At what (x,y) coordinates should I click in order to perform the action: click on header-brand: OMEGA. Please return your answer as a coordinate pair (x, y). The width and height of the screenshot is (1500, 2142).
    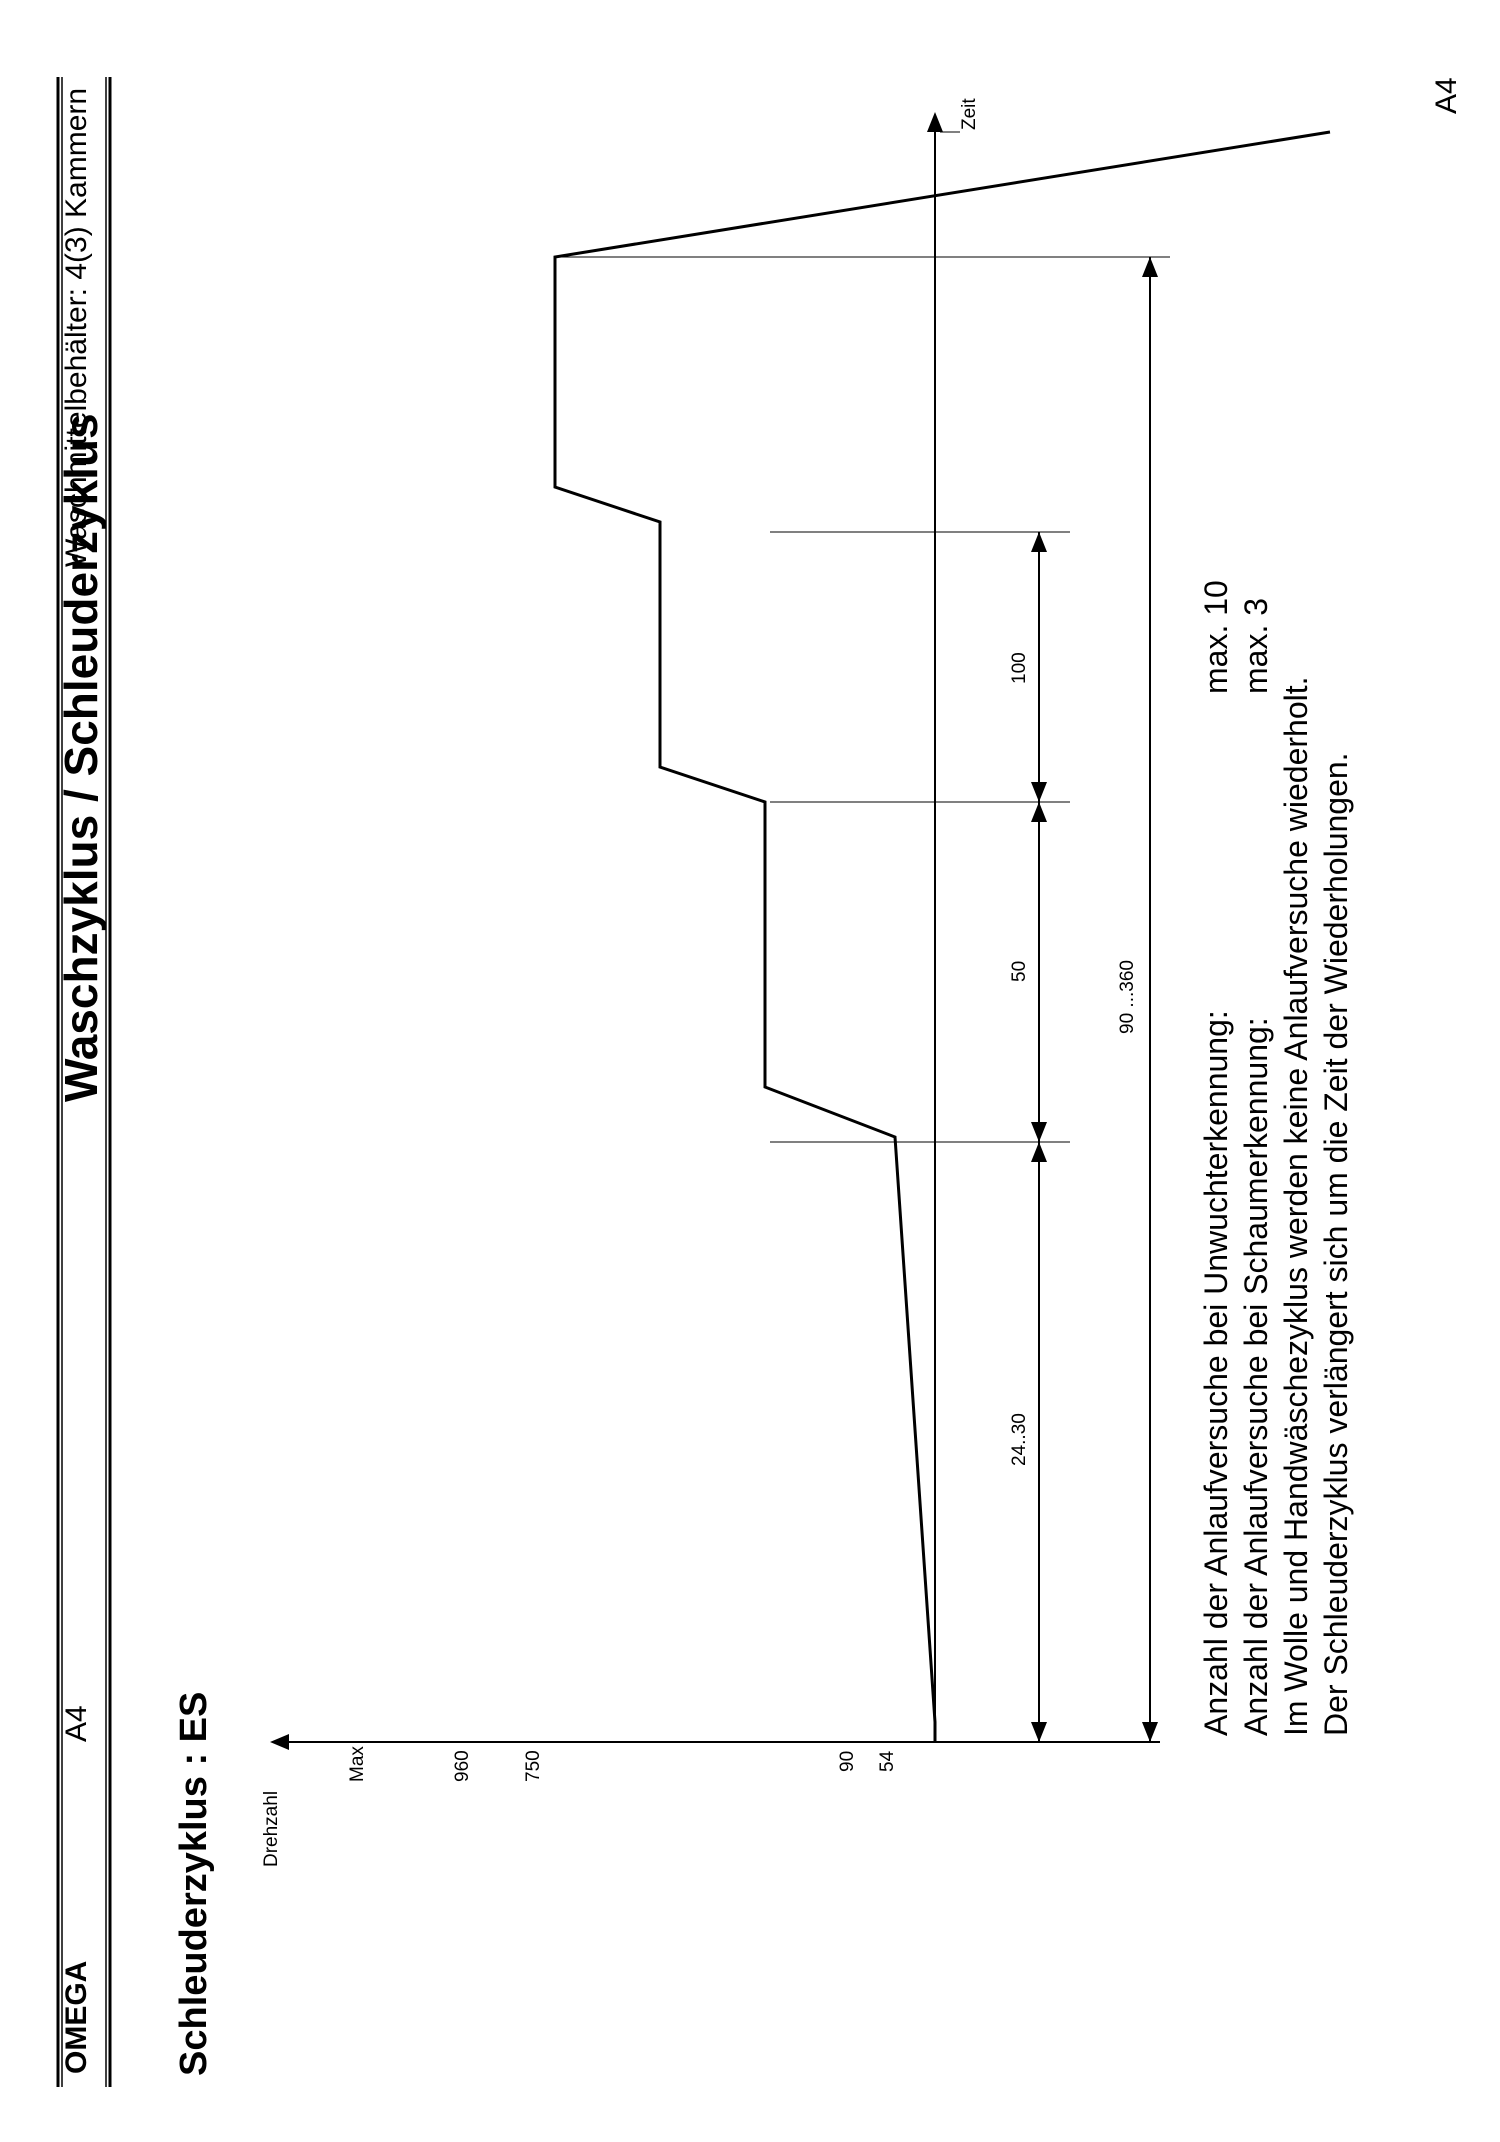
    Looking at the image, I should click on (76, 2017).